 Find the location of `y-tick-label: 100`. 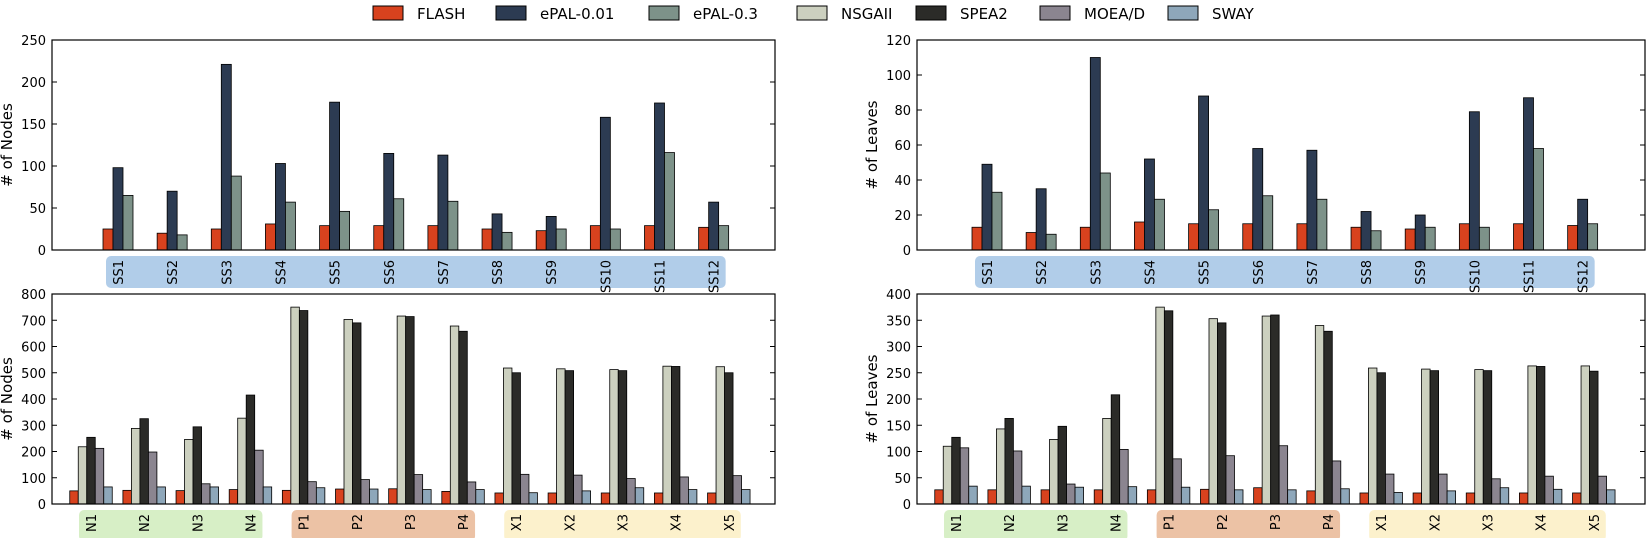

y-tick-label: 100 is located at coordinates (33, 167).